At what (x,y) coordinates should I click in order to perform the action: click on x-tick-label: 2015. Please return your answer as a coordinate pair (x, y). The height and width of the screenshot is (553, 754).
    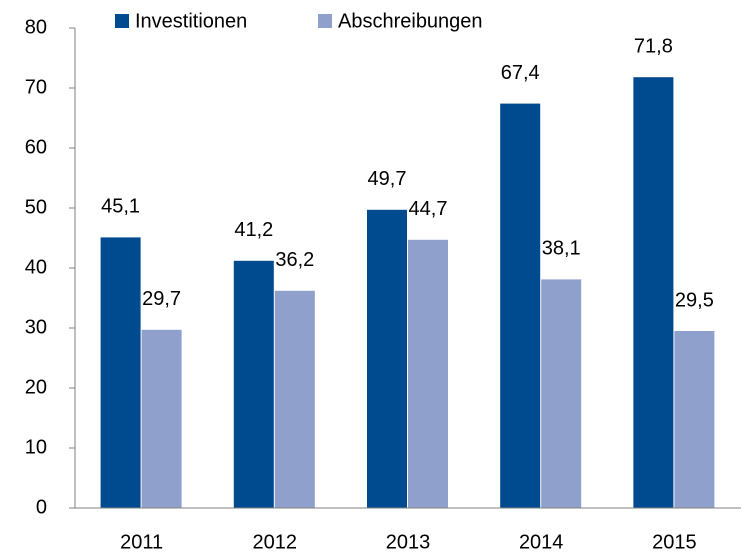
    Looking at the image, I should click on (674, 542).